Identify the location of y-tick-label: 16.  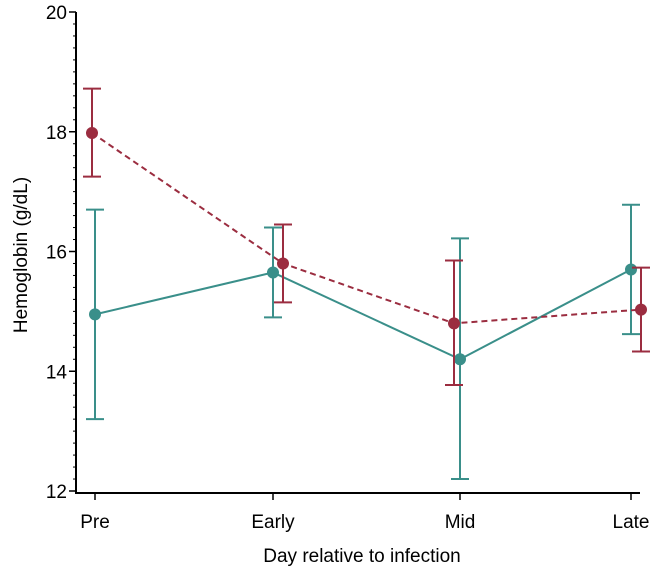
(56, 253).